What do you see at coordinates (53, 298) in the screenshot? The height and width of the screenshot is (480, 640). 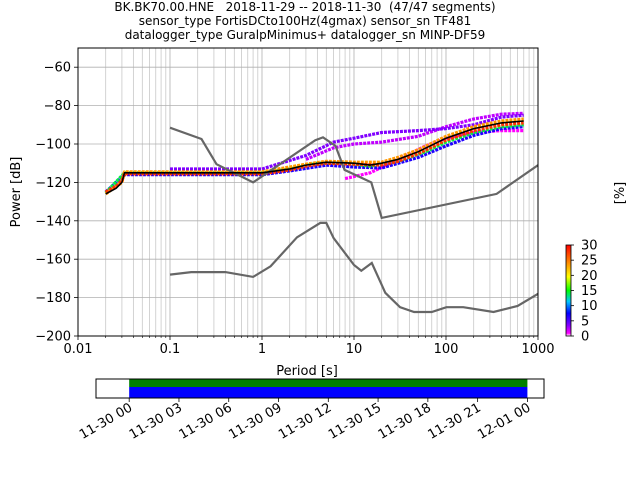 I see `y-tick-label: −180` at bounding box center [53, 298].